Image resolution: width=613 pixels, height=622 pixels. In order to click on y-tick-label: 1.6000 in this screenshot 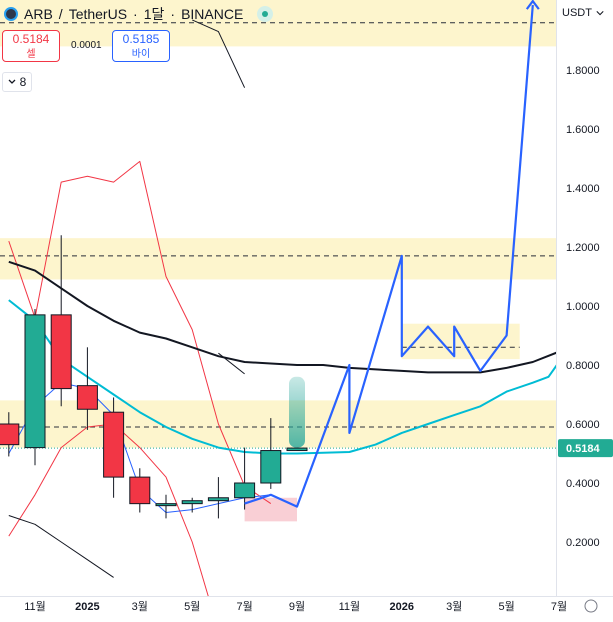, I will do `click(583, 130)`.